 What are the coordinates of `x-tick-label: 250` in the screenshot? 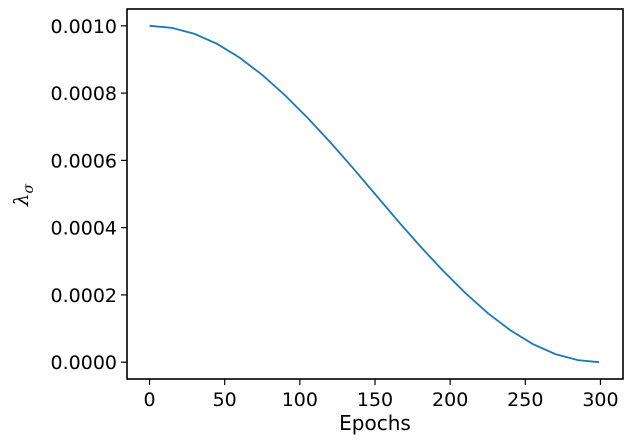 It's located at (525, 400).